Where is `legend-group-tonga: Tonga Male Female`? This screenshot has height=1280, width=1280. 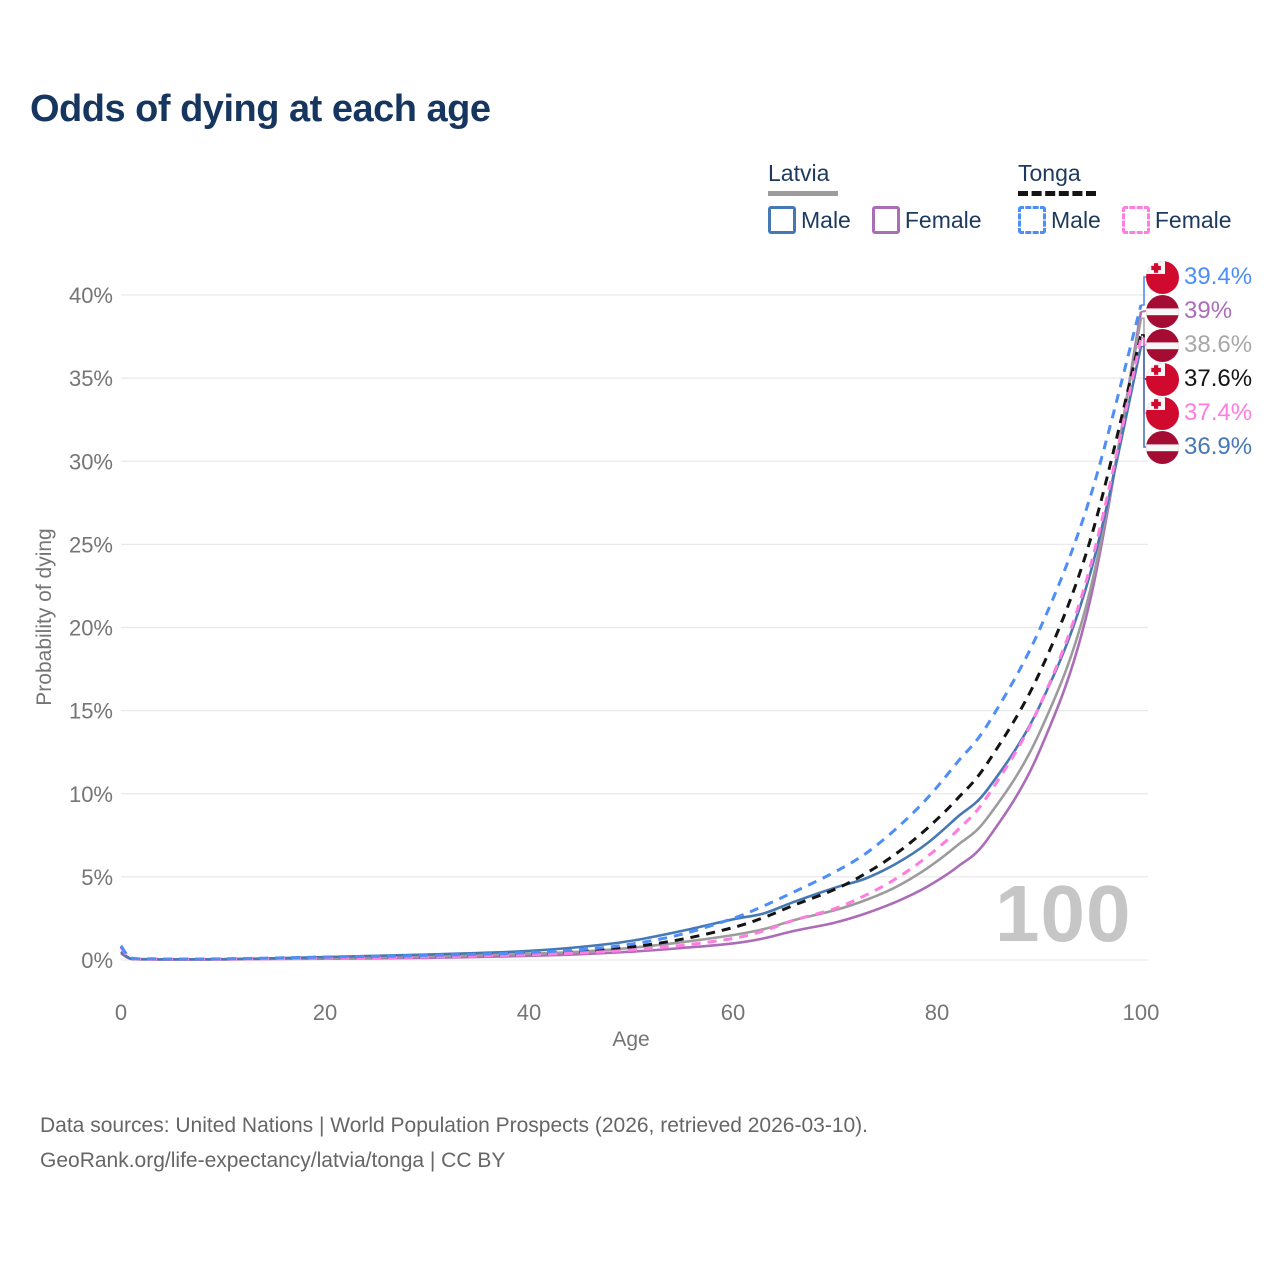
legend-group-tonga: Tonga Male Female is located at coordinates (1135, 197).